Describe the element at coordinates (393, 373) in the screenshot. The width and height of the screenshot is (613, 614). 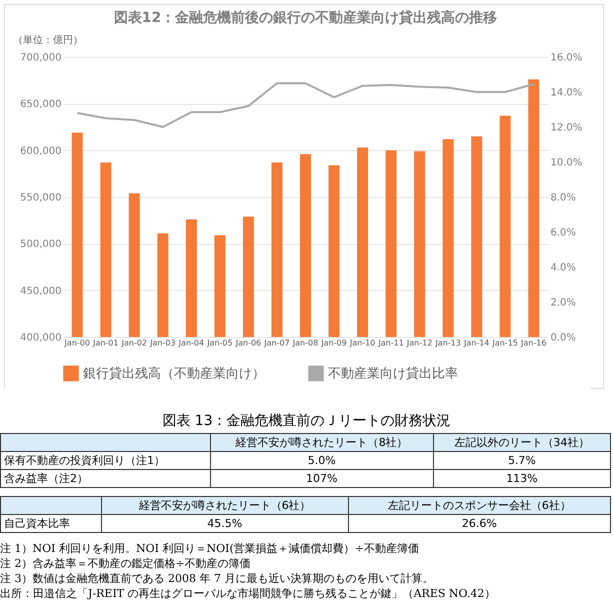
I see `legend-label: 不動産業向け貸出比率` at that location.